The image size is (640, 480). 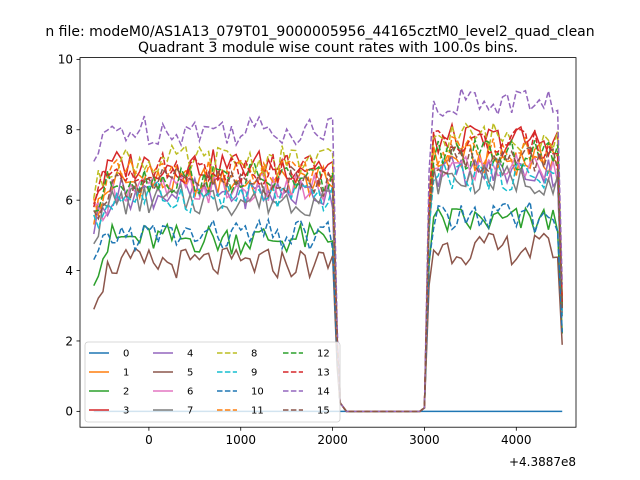 What do you see at coordinates (190, 392) in the screenshot?
I see `legend-label-6: 6` at bounding box center [190, 392].